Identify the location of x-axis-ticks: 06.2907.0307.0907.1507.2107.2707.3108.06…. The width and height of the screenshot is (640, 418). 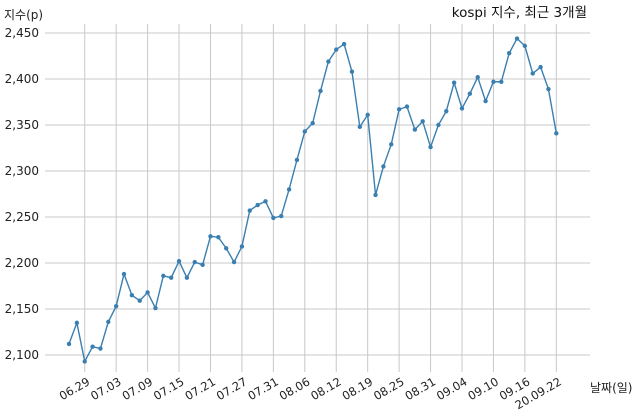
(310, 393).